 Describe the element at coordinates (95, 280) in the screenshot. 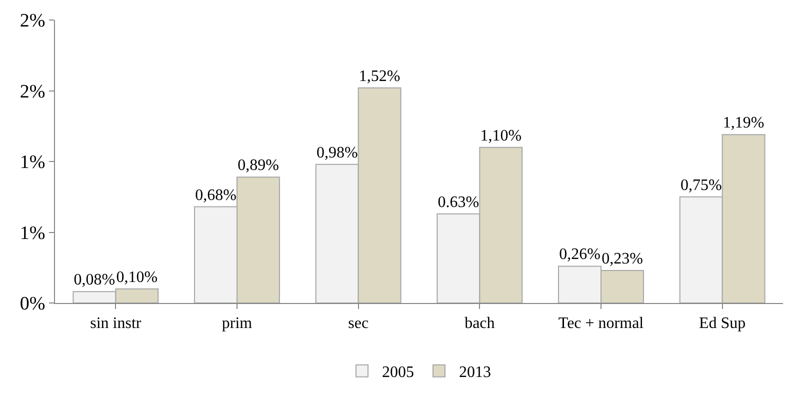

I see `data-label: 0,08%` at that location.